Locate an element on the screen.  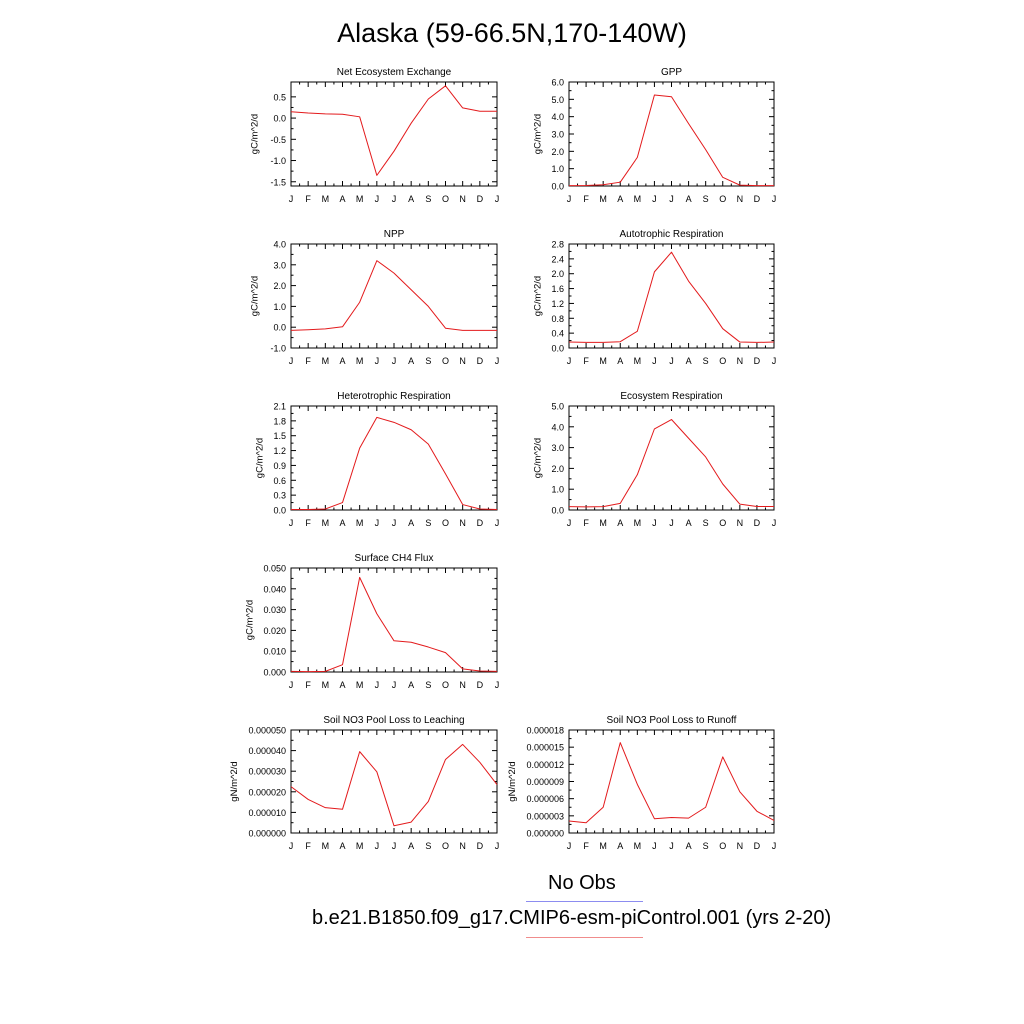
y-tick-label: 0.000020 is located at coordinates (267, 792).